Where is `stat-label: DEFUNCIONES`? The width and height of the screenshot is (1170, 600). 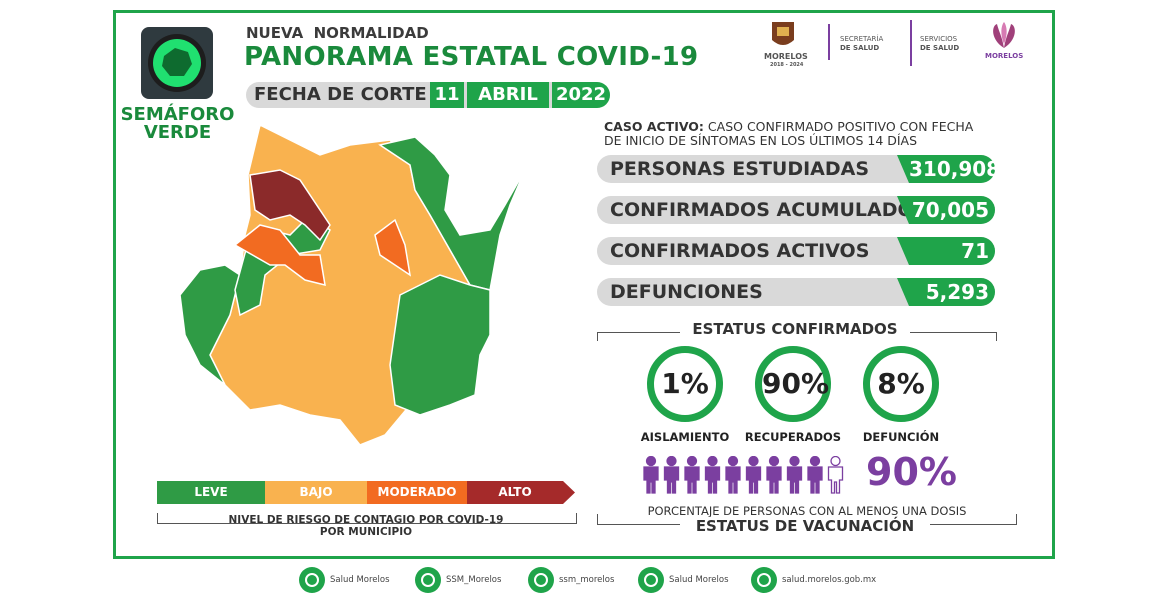 stat-label: DEFUNCIONES is located at coordinates (686, 292).